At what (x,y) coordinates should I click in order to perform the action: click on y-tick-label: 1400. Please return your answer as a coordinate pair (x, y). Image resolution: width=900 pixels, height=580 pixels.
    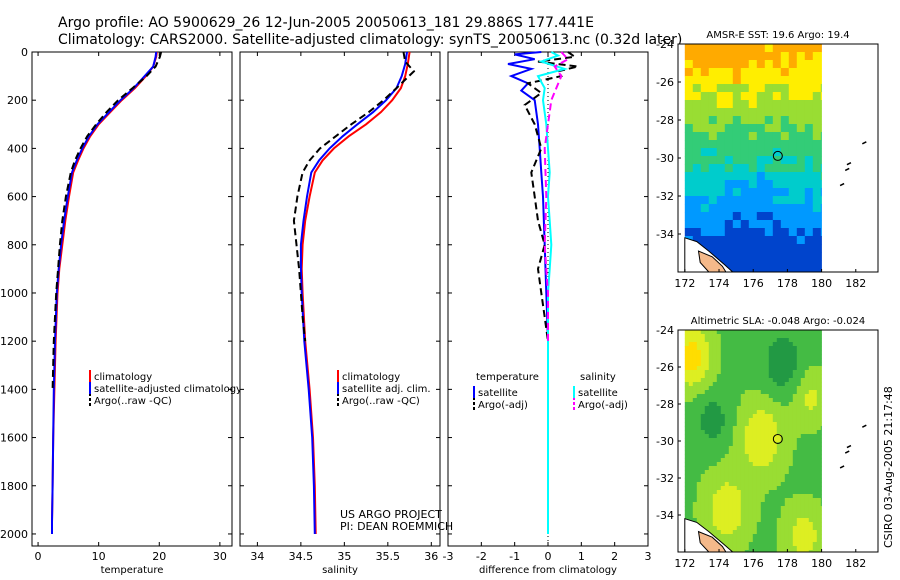
    Looking at the image, I should click on (14, 389).